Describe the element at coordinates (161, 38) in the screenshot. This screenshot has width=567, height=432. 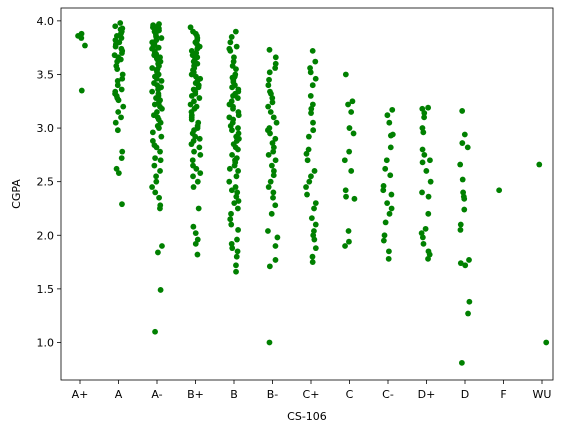
I see `point-A--11` at that location.